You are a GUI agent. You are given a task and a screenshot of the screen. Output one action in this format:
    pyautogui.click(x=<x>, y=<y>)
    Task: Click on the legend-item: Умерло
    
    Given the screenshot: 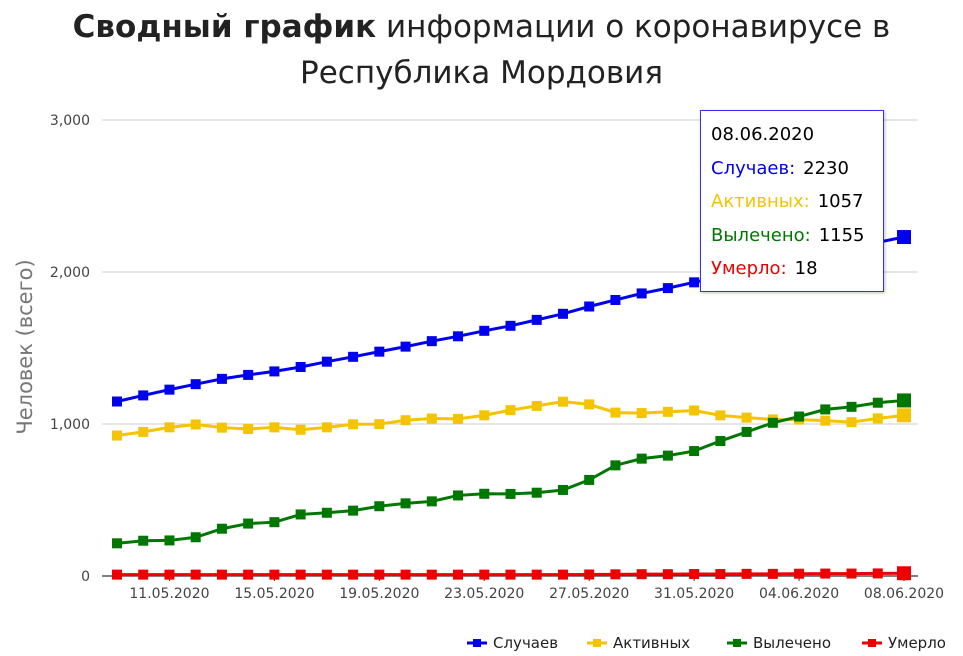 What is the action you would take?
    pyautogui.click(x=904, y=643)
    